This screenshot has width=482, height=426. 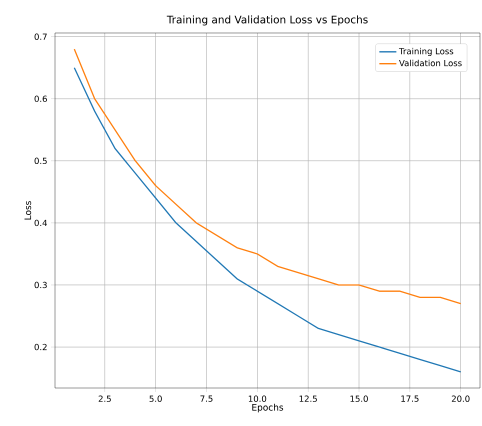 I want to click on x-tick-label: 17.5, so click(x=410, y=399).